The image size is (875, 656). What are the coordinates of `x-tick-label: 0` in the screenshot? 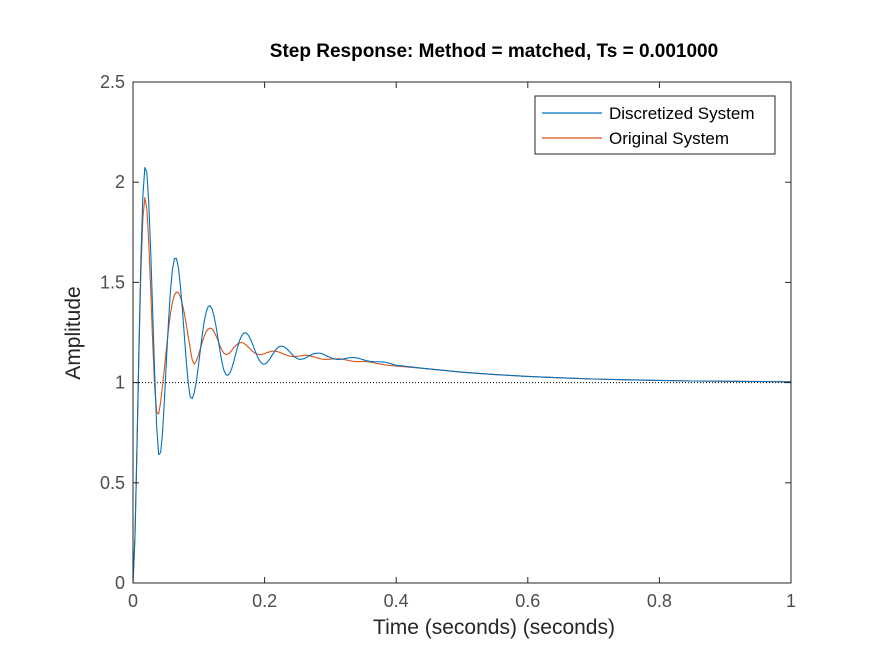 It's located at (133, 601).